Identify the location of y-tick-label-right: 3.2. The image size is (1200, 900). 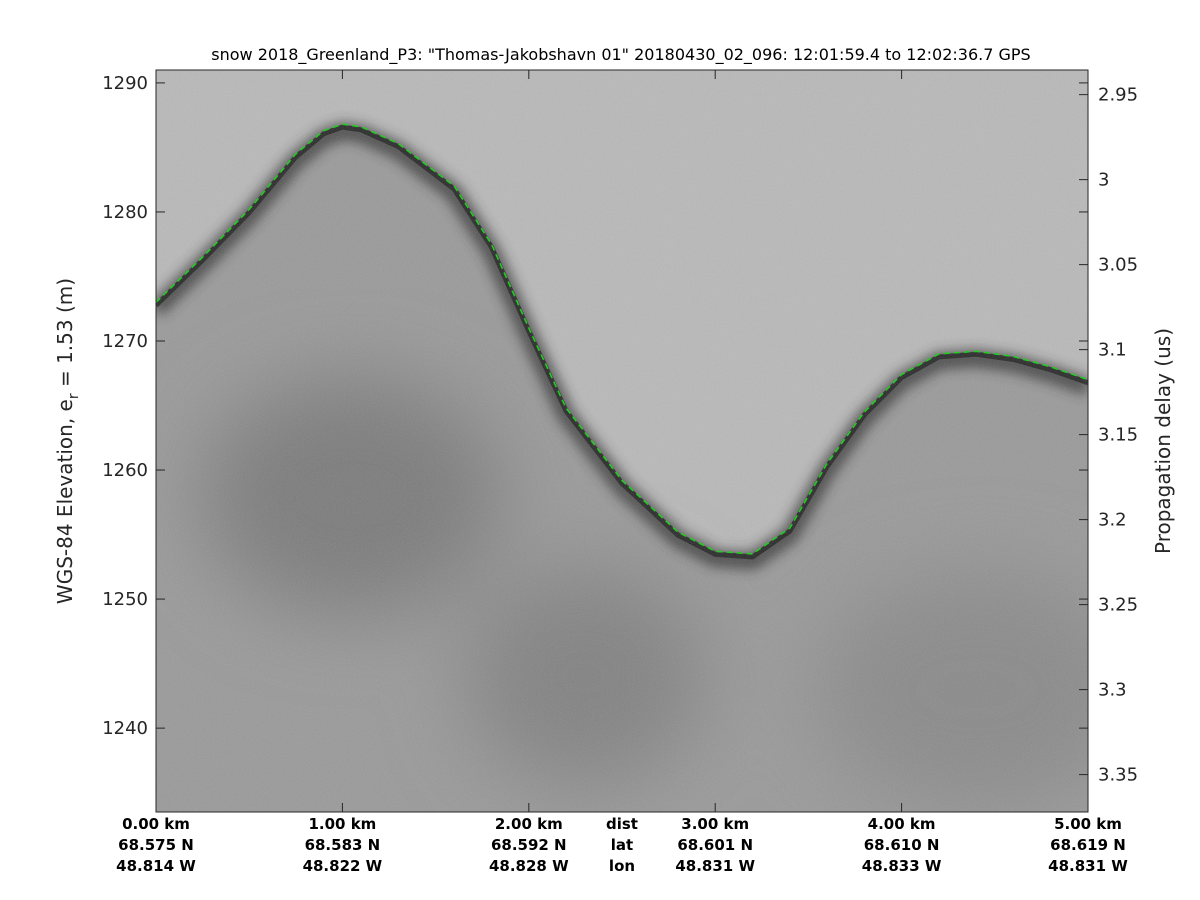
(1112, 520).